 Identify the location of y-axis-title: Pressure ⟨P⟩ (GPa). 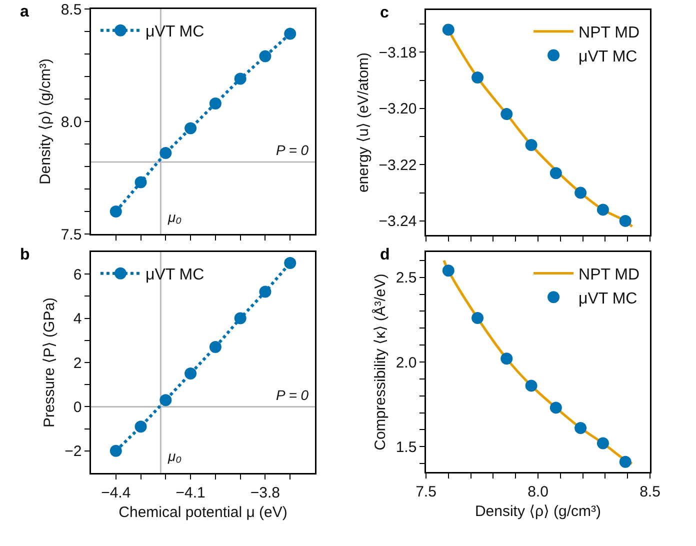
(49, 362).